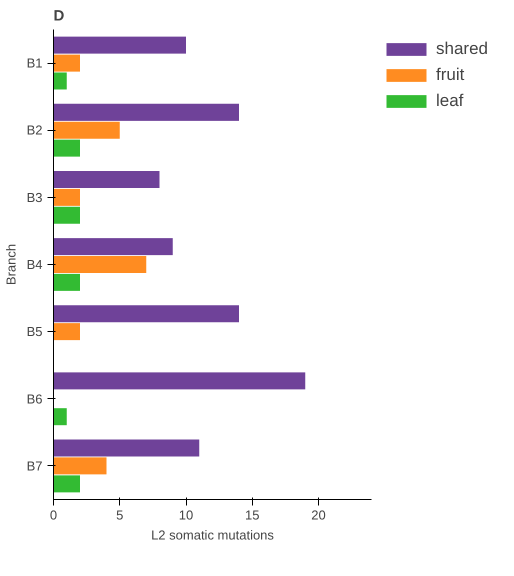 This screenshot has width=514, height=576. I want to click on y-tick-label: B5, so click(34, 332).